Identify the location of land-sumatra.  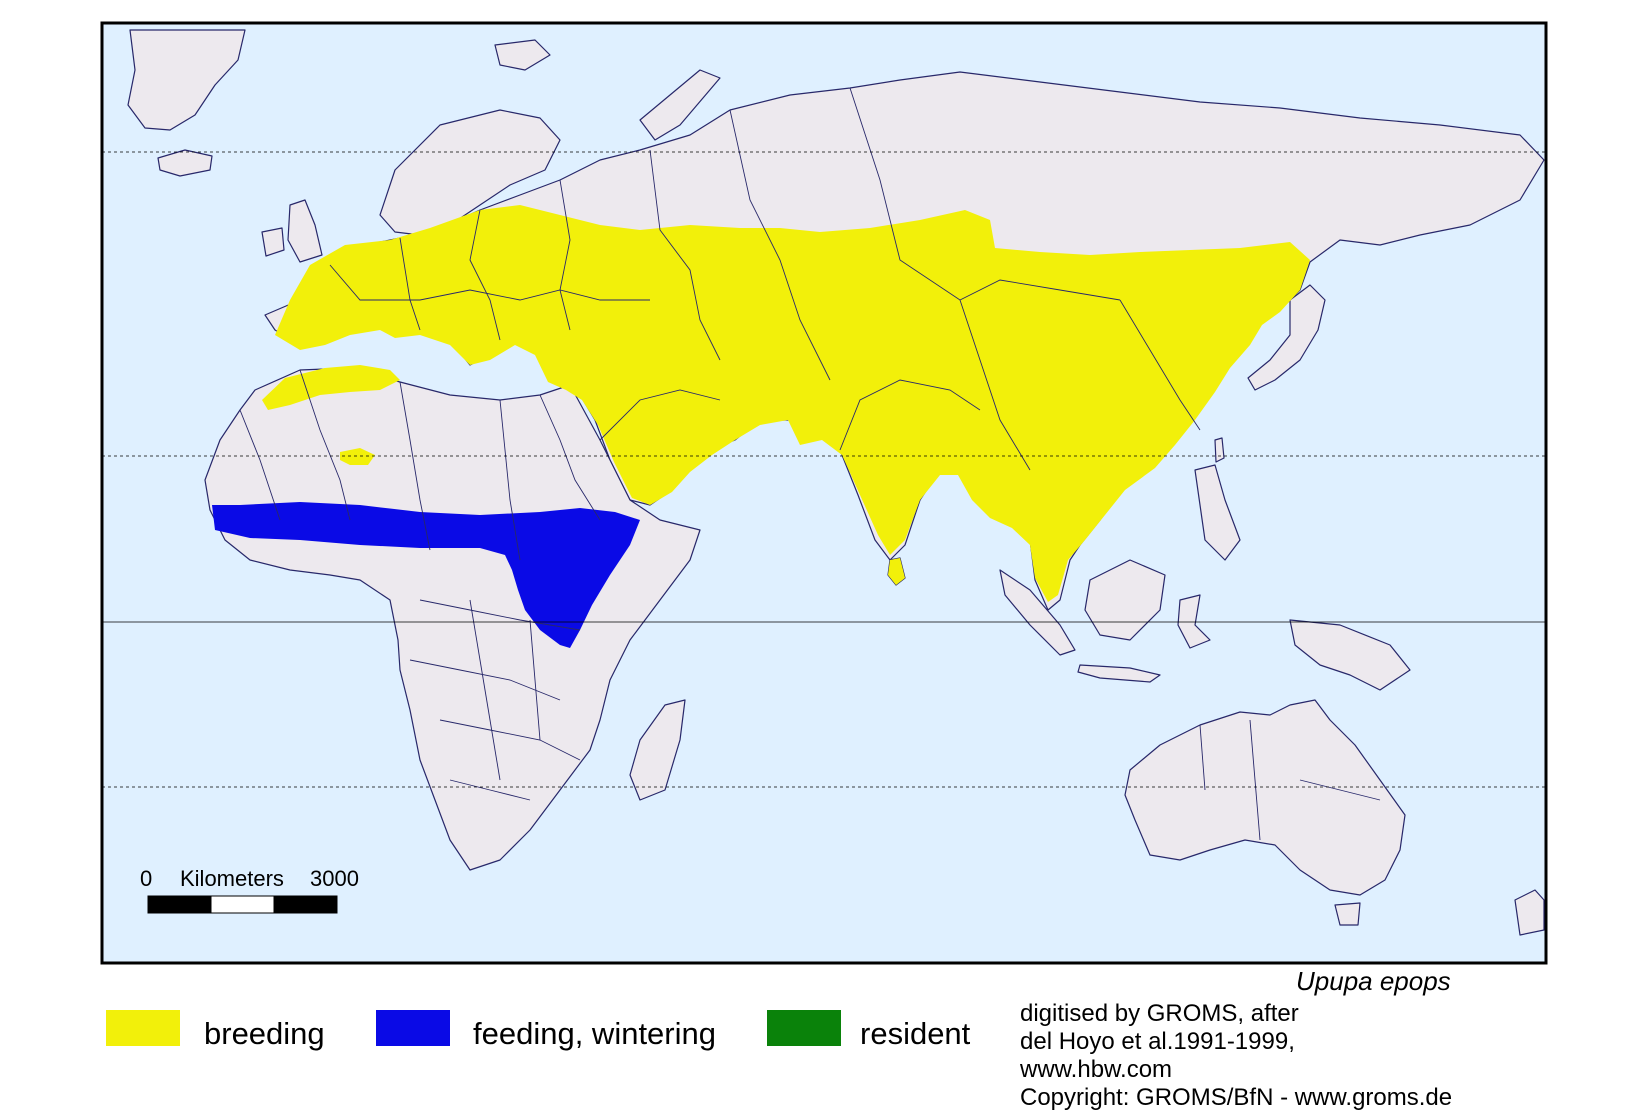
(1037, 612).